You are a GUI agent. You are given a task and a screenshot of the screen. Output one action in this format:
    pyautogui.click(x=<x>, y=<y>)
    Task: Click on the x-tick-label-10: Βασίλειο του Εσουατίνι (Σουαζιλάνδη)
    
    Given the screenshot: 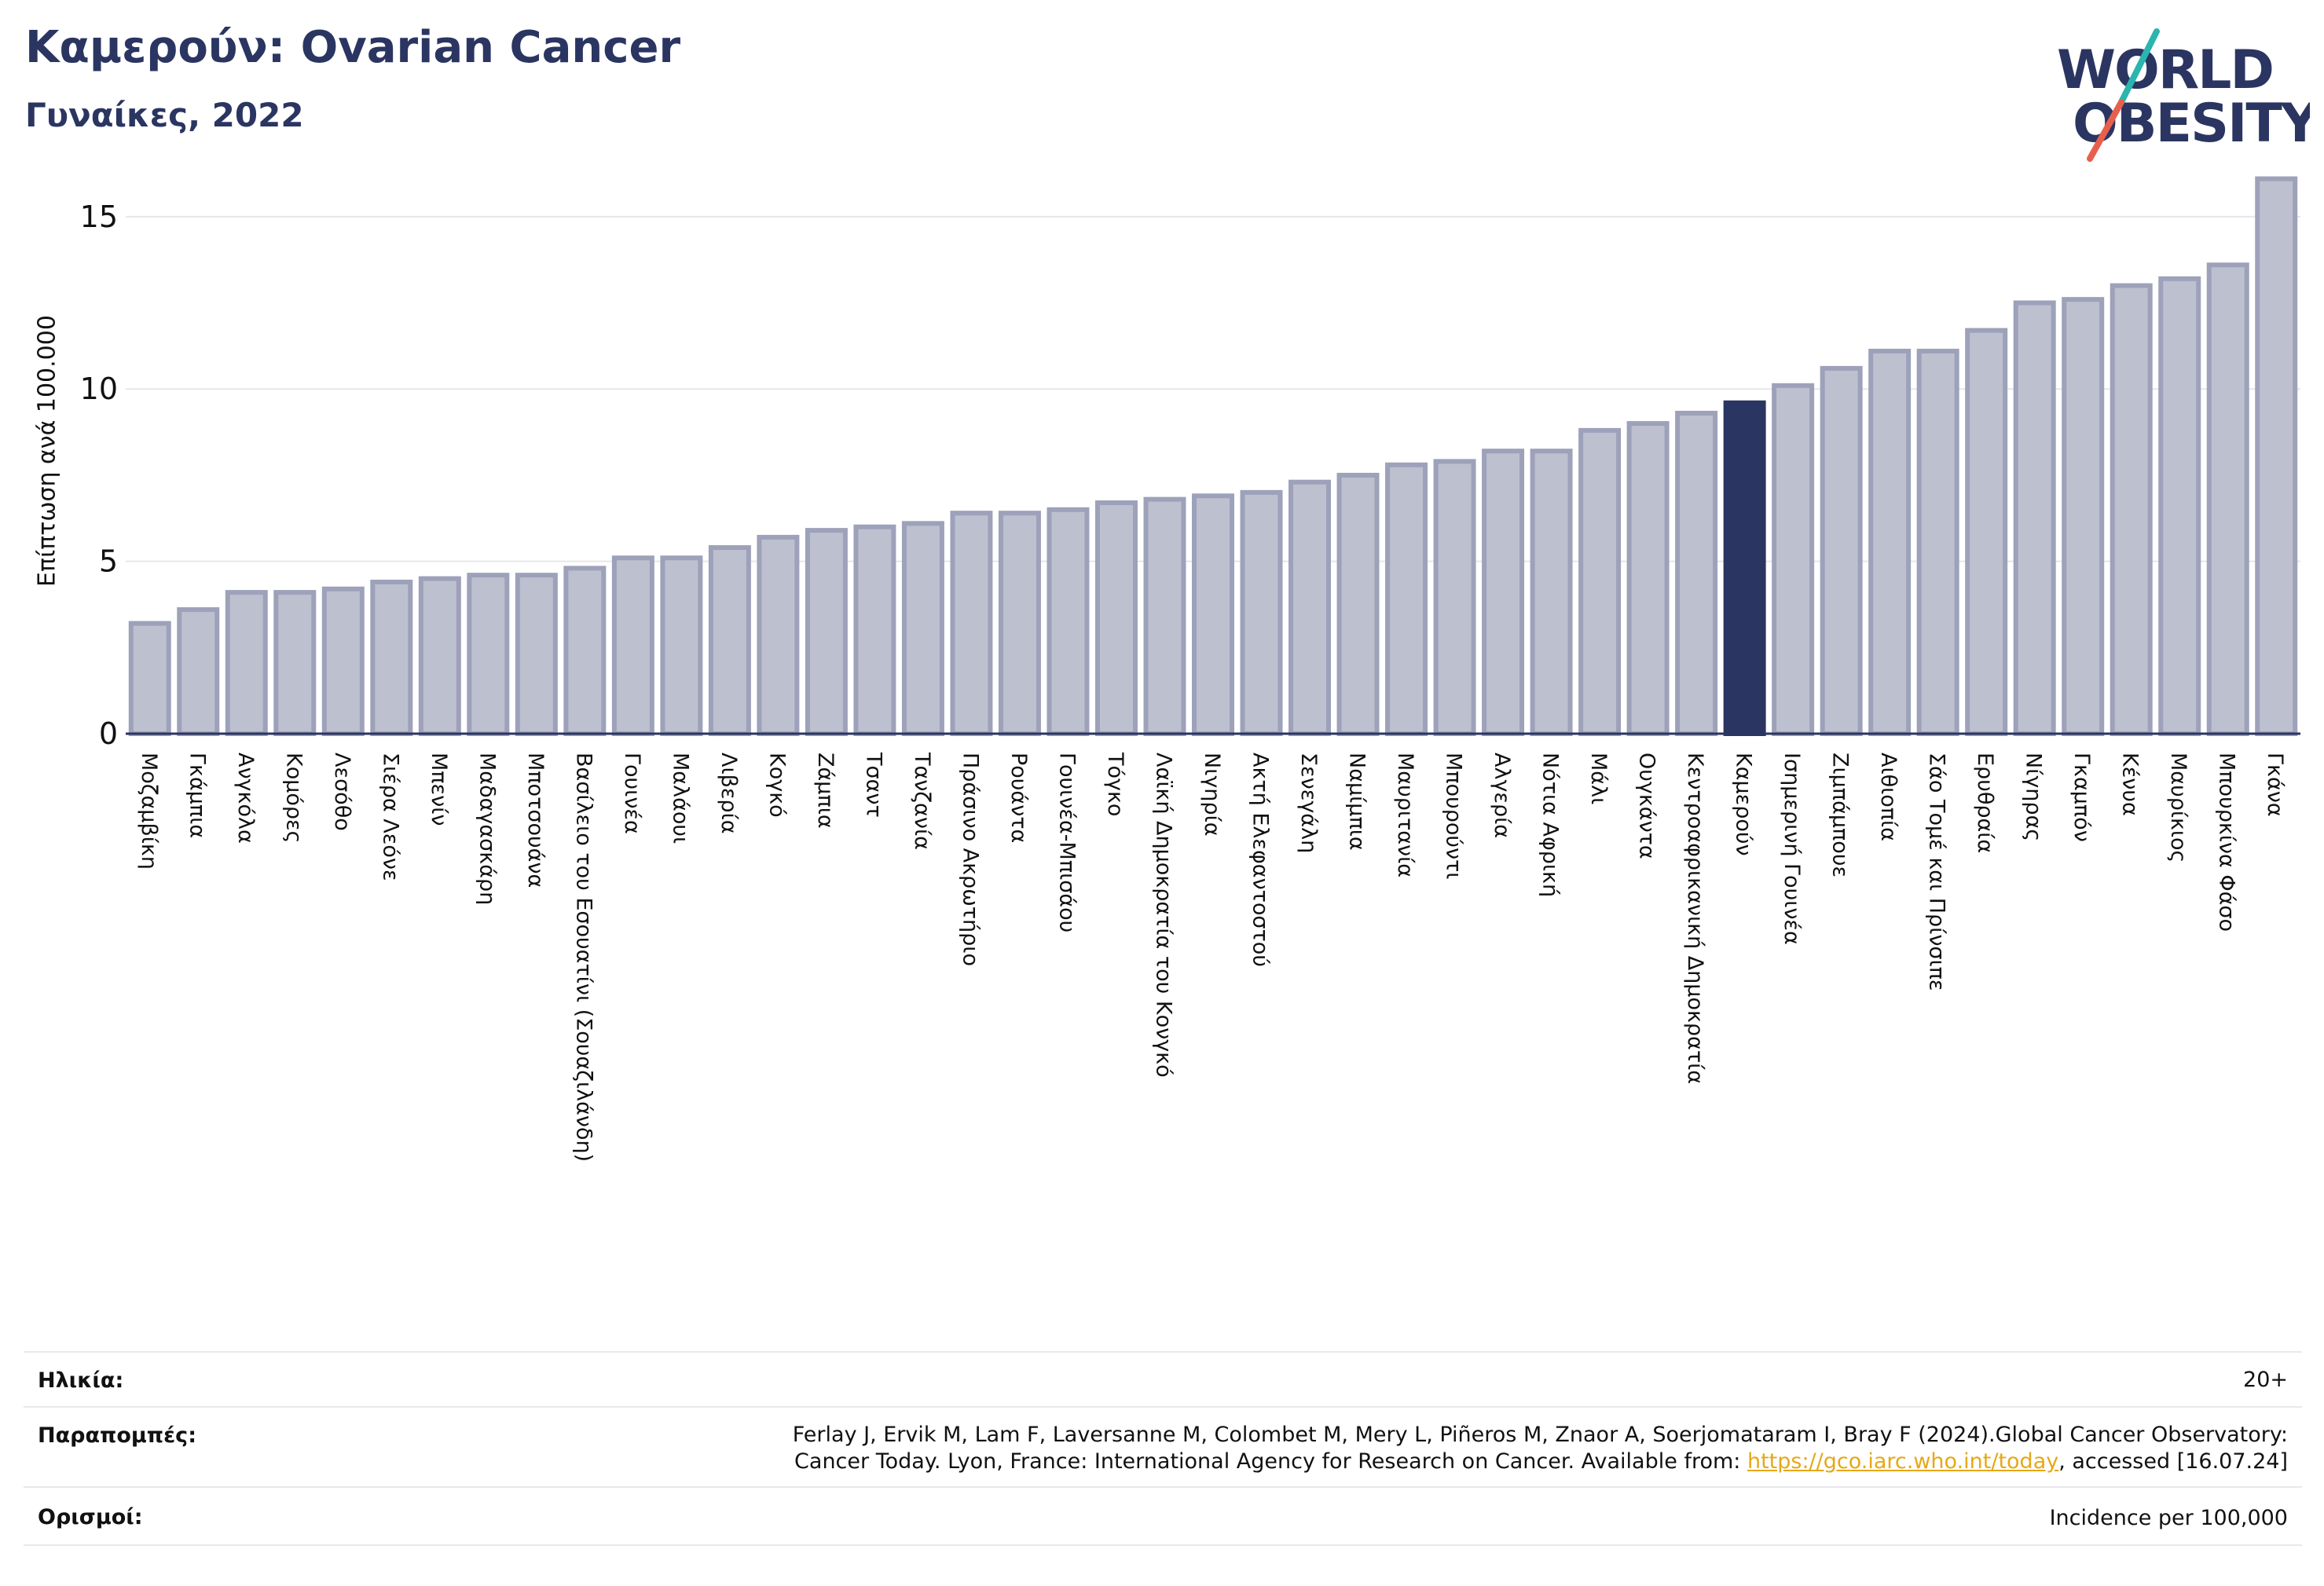 What is the action you would take?
    pyautogui.click(x=583, y=958)
    